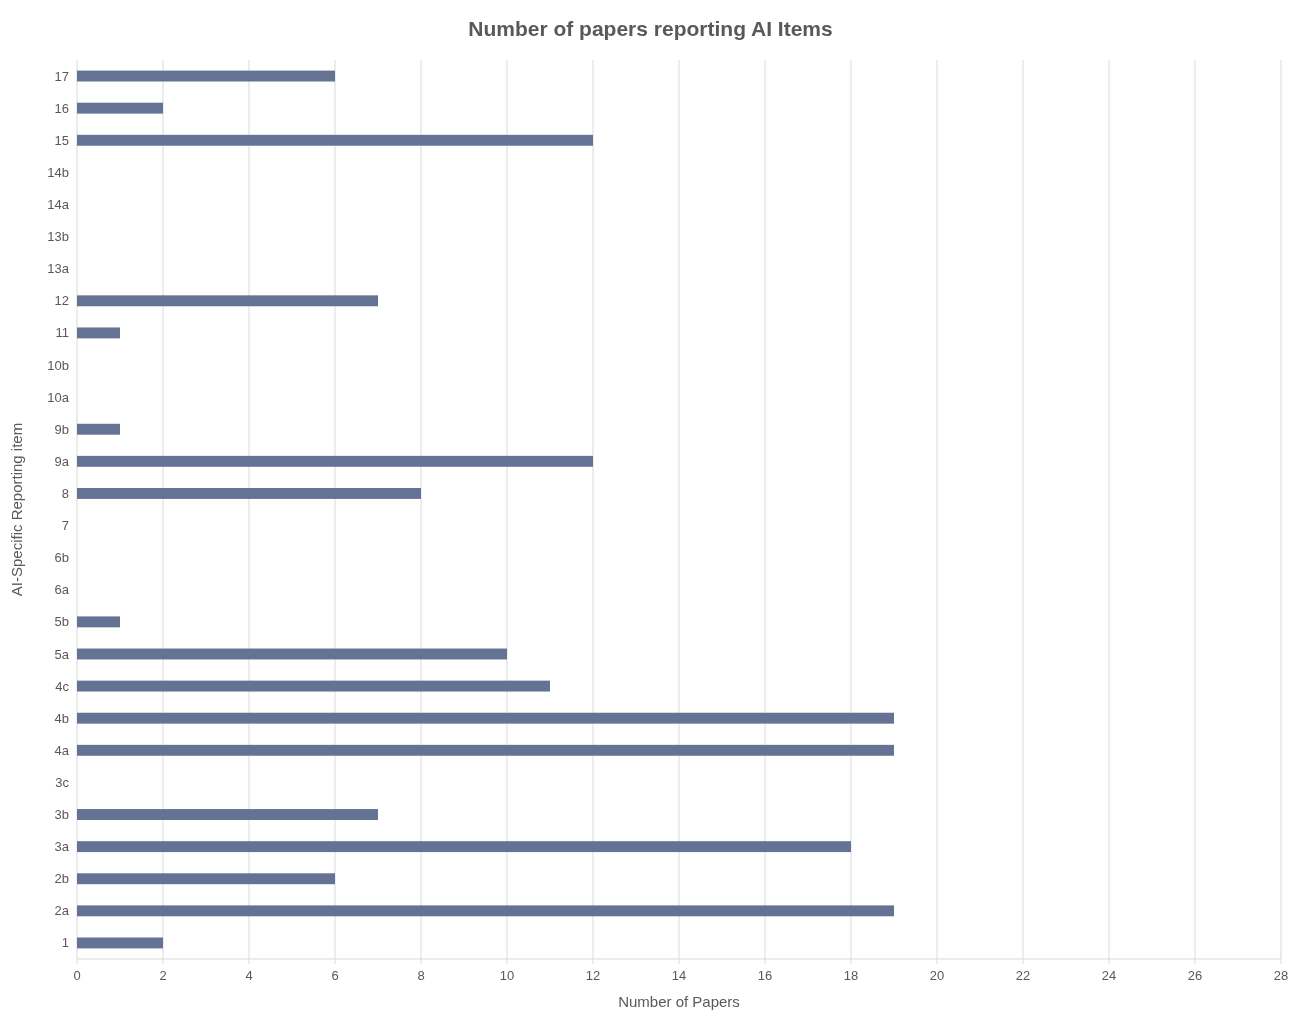  I want to click on y-tick-label: 12, so click(61, 301).